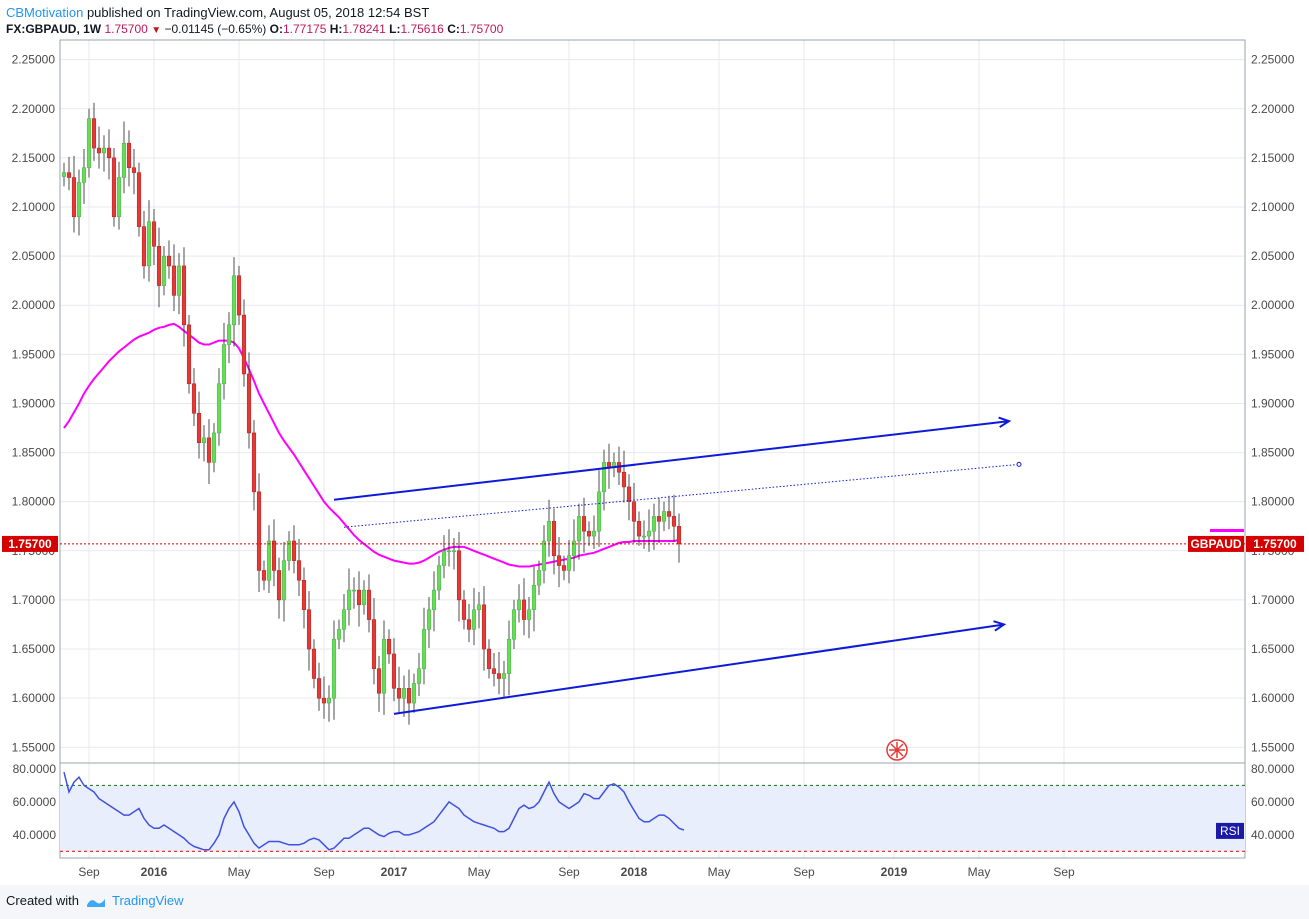 This screenshot has width=1309, height=919. Describe the element at coordinates (681, 495) in the screenshot. I see `trend-line-mid-channel` at that location.